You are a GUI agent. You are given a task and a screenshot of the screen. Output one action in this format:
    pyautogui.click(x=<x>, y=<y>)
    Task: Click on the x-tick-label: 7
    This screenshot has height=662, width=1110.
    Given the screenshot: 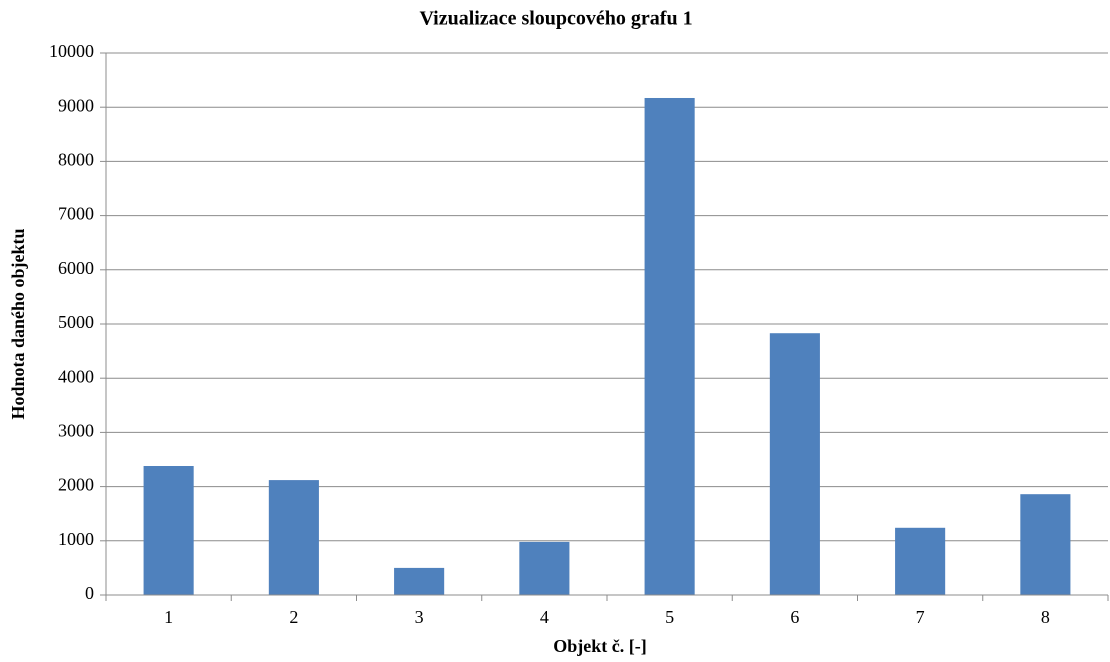 What is the action you would take?
    pyautogui.click(x=920, y=617)
    